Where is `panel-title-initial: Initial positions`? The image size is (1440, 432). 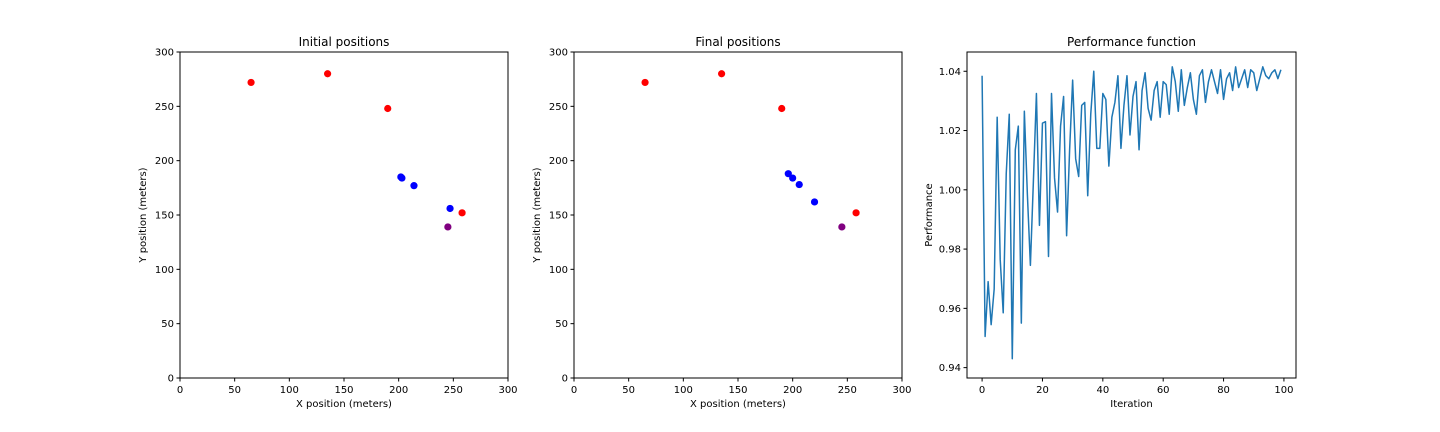
panel-title-initial: Initial positions is located at coordinates (344, 42).